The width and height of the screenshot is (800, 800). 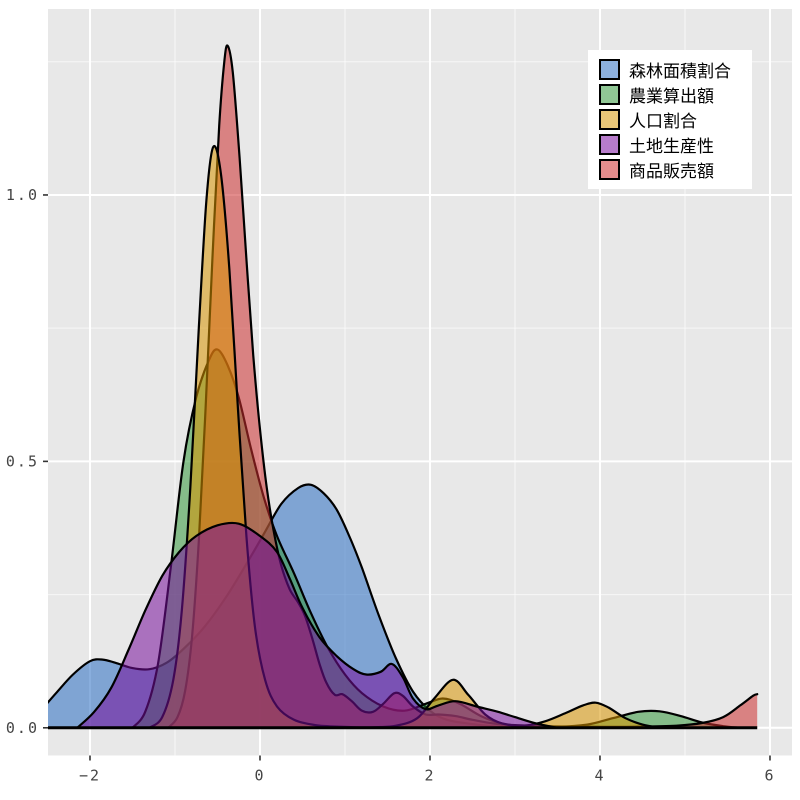 I want to click on legend: 森林面積割合 農業算出額 人口割合 土地生産性 商品販売額, so click(x=670, y=119).